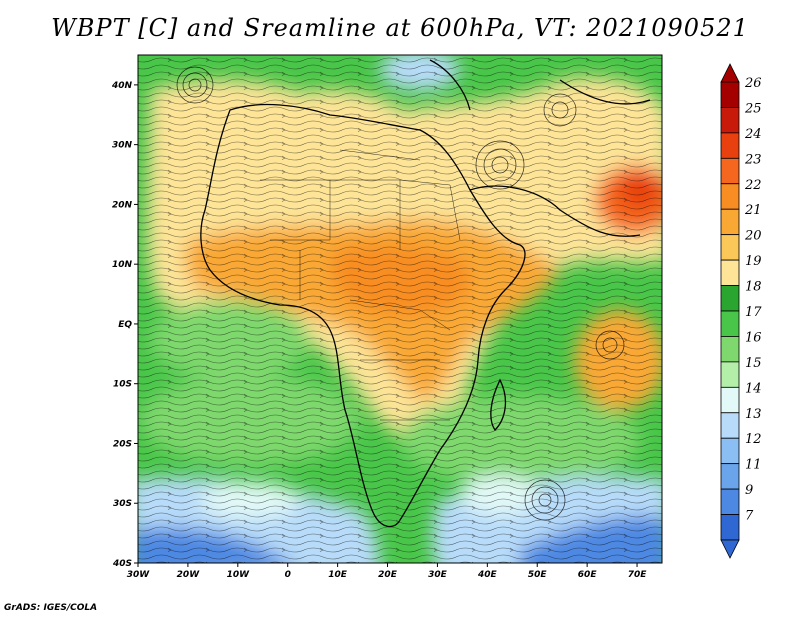 The height and width of the screenshot is (618, 800). I want to click on lon-tick-label: 20E, so click(388, 575).